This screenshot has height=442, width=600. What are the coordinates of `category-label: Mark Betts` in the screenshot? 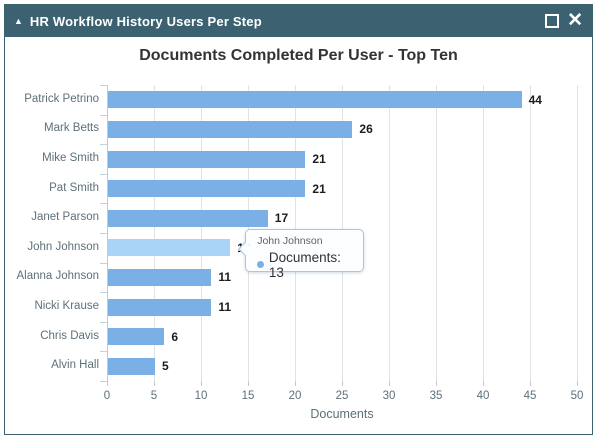 It's located at (71, 128).